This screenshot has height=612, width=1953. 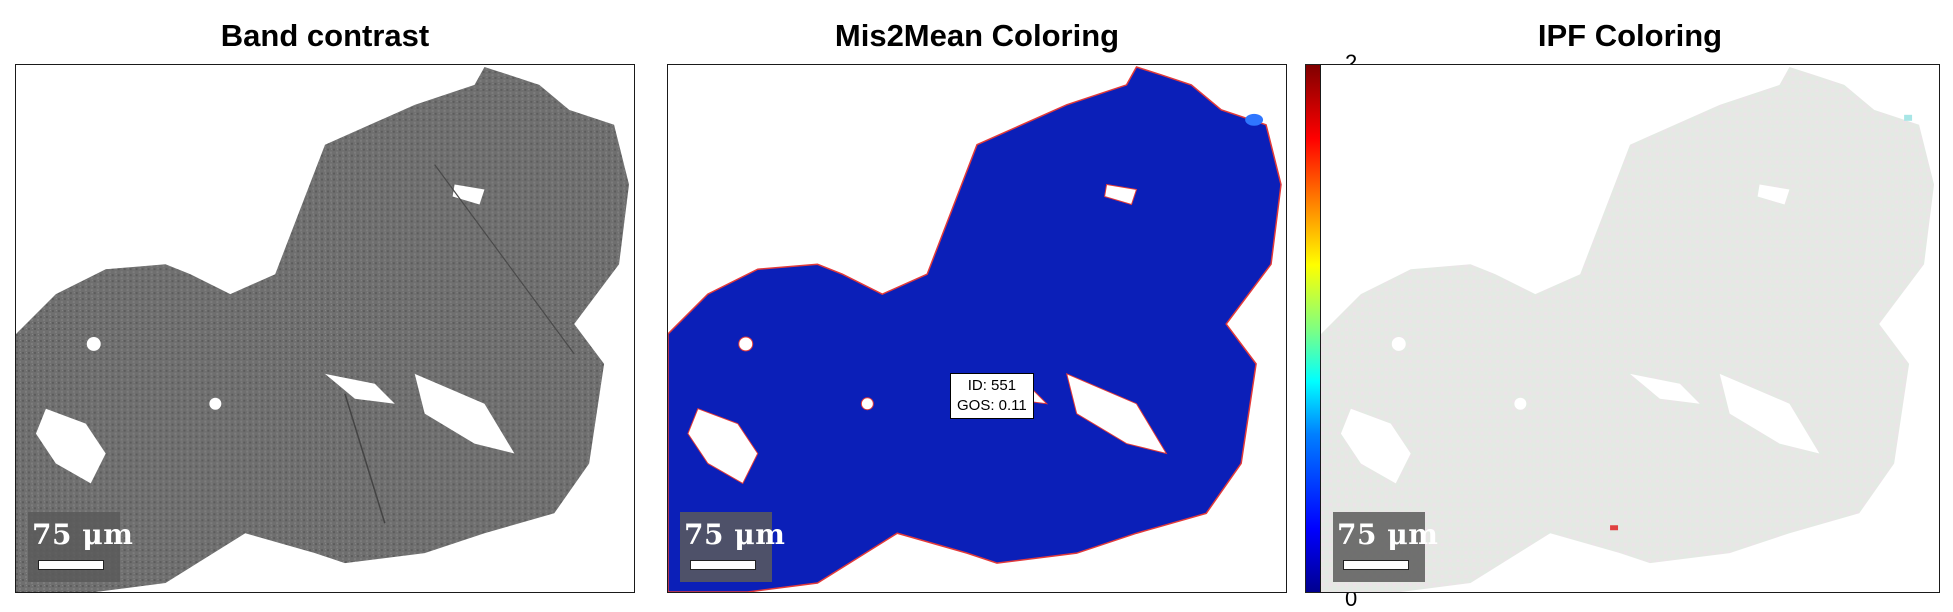 I want to click on mis2mean-title: Mis2Mean Coloring, so click(x=977, y=35).